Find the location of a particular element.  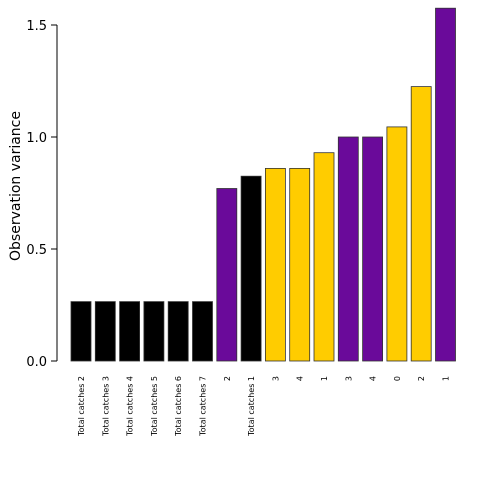

y-axis-label: Observation variance is located at coordinates (16, 186).